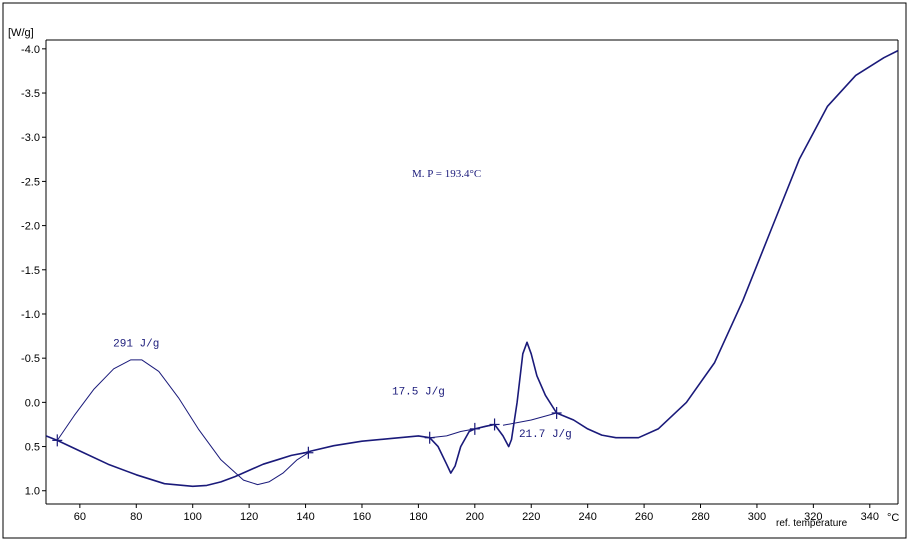  I want to click on x-tick-label: 240, so click(587, 517).